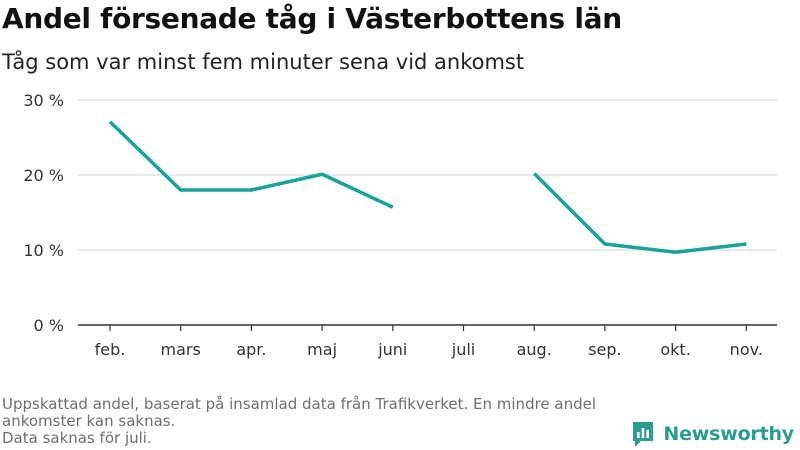 The height and width of the screenshot is (450, 800). I want to click on chart-title: Andel försenade tåg i Västerbottens län, so click(312, 18).